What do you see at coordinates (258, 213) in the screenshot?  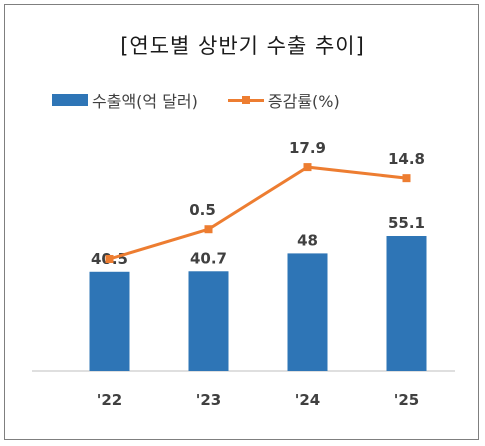 I see `line-series` at bounding box center [258, 213].